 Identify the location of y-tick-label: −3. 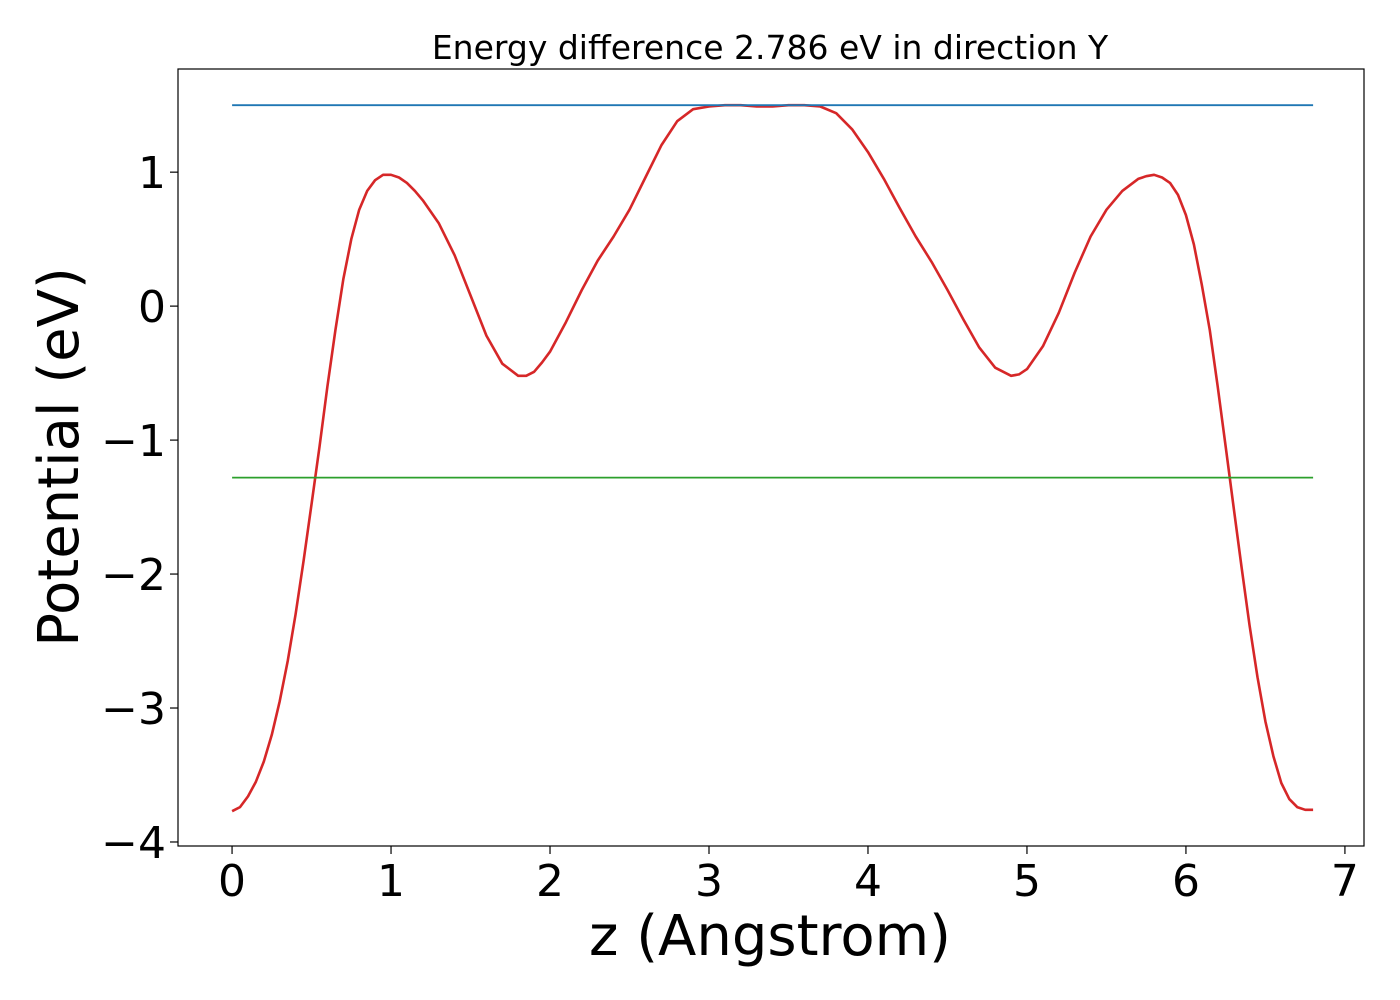
(133, 709).